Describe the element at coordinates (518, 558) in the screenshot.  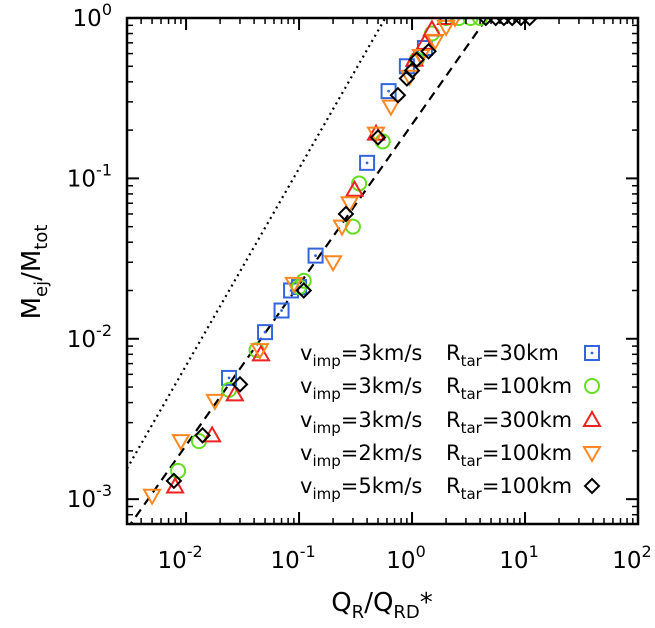
I see `x-tick-label: 10¹` at that location.